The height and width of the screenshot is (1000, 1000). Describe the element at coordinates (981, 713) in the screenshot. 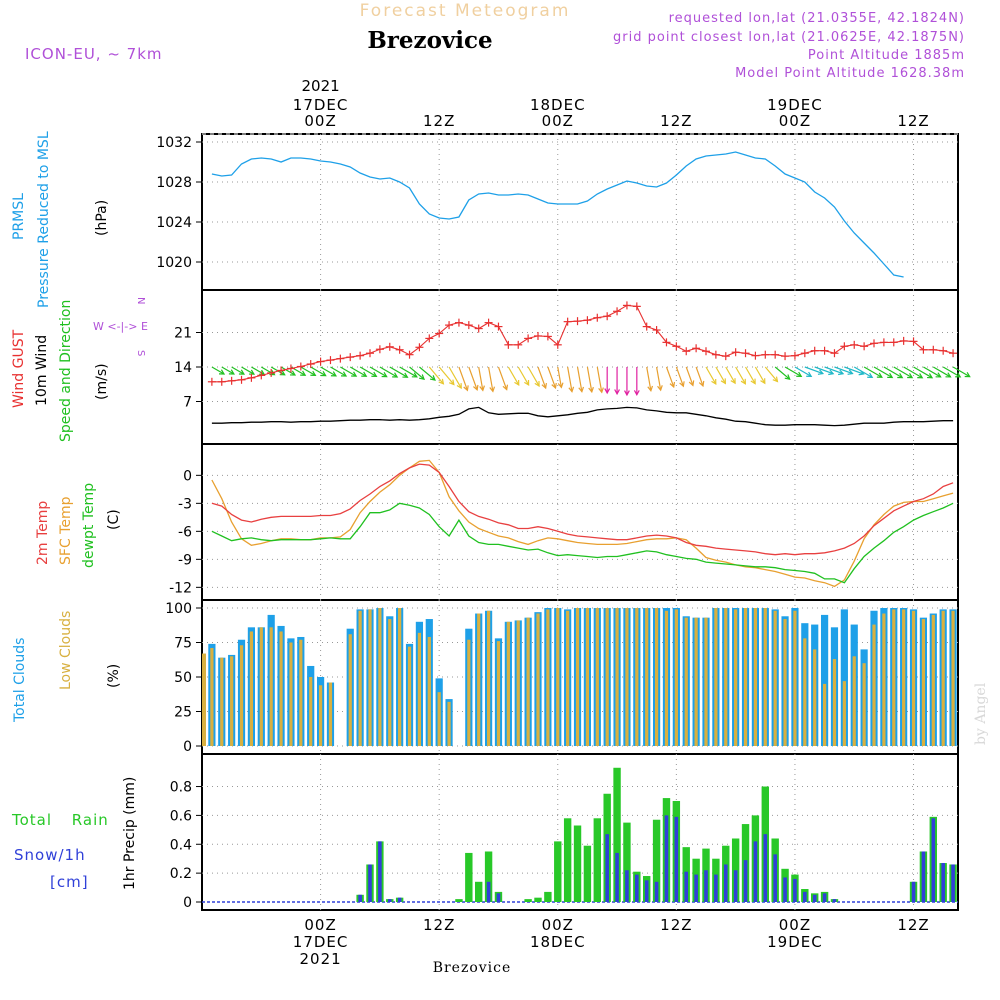

I see `credit-watermark: by Angel` at that location.